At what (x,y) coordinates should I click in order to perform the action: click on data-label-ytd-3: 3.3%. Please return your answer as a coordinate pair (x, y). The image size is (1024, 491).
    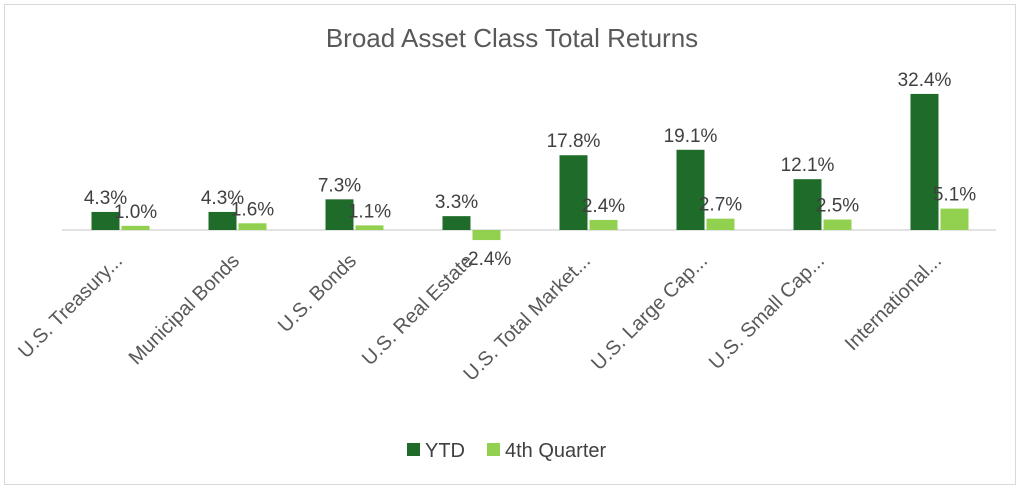
    Looking at the image, I should click on (456, 202).